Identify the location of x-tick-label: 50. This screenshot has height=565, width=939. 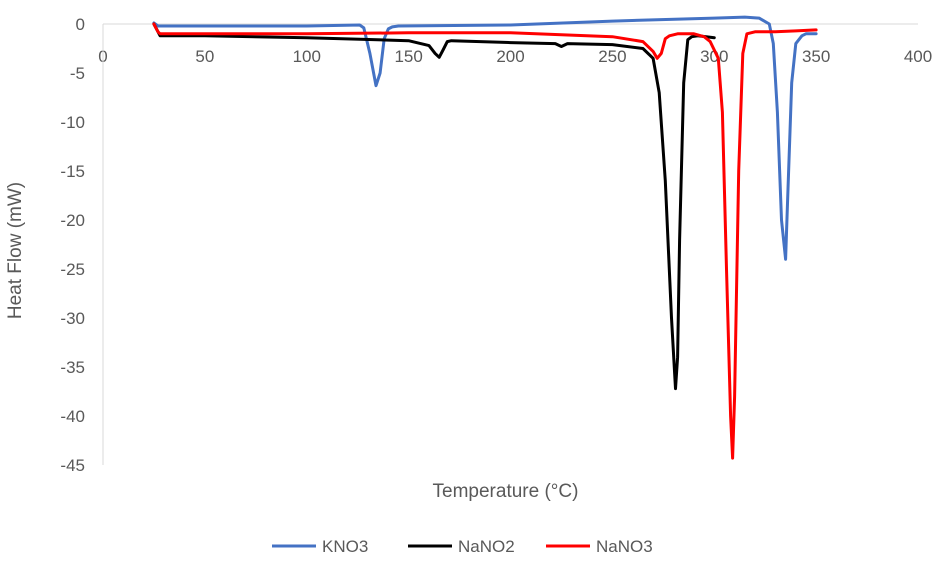
(204, 56).